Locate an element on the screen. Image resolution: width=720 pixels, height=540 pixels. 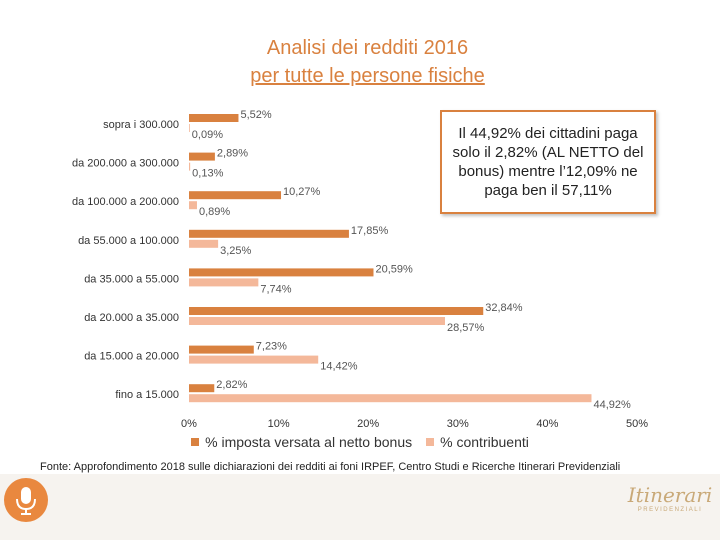
x-tick-label: 40% is located at coordinates (547, 424).